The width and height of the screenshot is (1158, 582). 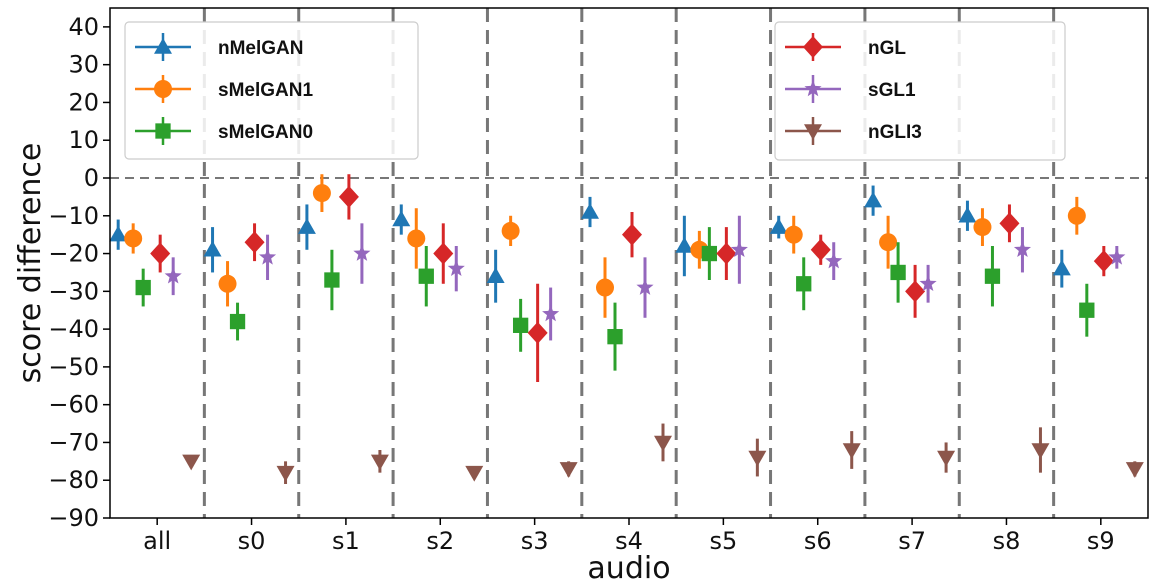 I want to click on x-axis-title: audio, so click(x=628, y=566).